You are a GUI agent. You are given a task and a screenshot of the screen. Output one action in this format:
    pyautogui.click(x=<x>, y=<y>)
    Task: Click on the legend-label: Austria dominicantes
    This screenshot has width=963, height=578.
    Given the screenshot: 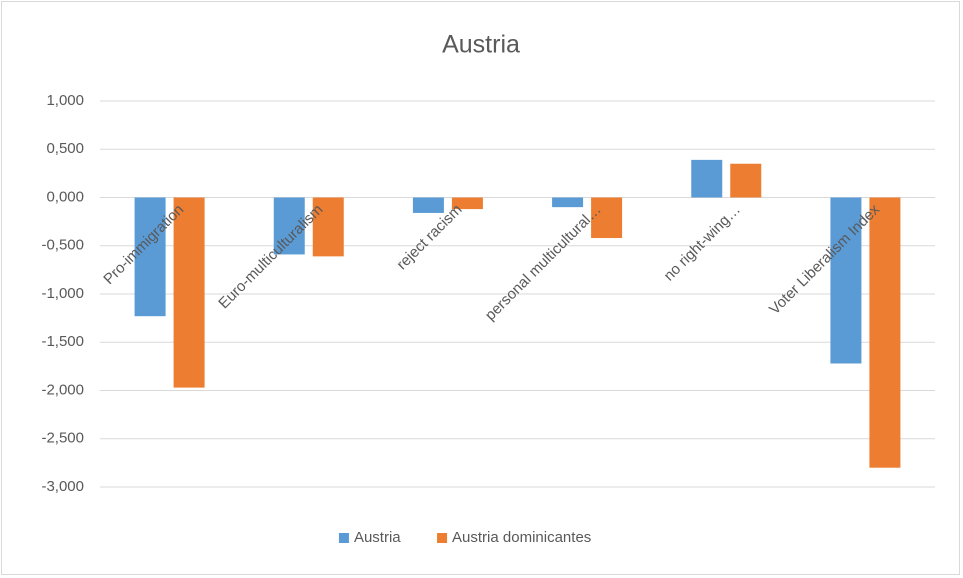 What is the action you would take?
    pyautogui.click(x=521, y=537)
    